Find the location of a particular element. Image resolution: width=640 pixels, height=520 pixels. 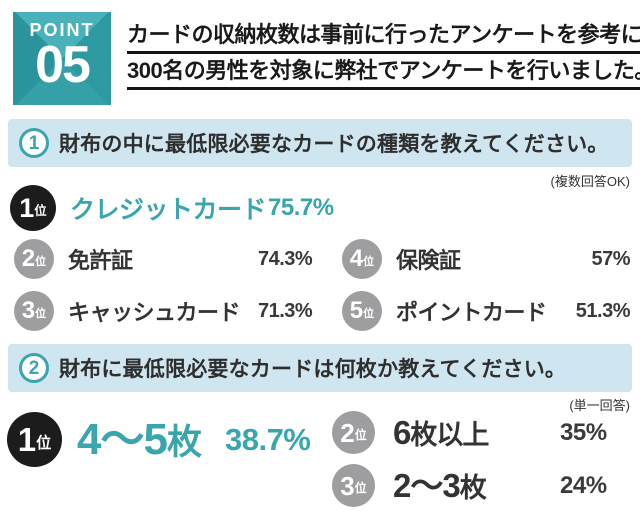

q1-rank3-label: キャッシュカード is located at coordinates (154, 312).